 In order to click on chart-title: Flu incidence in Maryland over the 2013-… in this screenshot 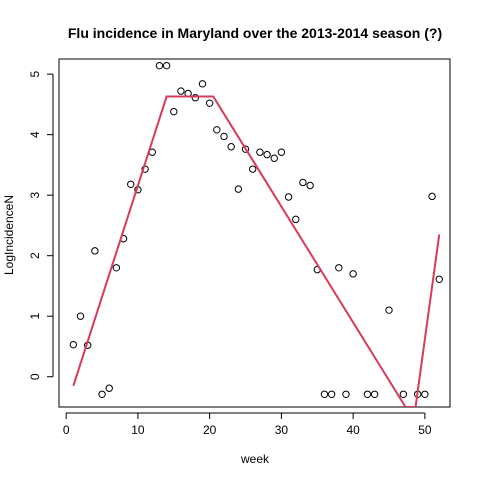, I will do `click(255, 33)`.